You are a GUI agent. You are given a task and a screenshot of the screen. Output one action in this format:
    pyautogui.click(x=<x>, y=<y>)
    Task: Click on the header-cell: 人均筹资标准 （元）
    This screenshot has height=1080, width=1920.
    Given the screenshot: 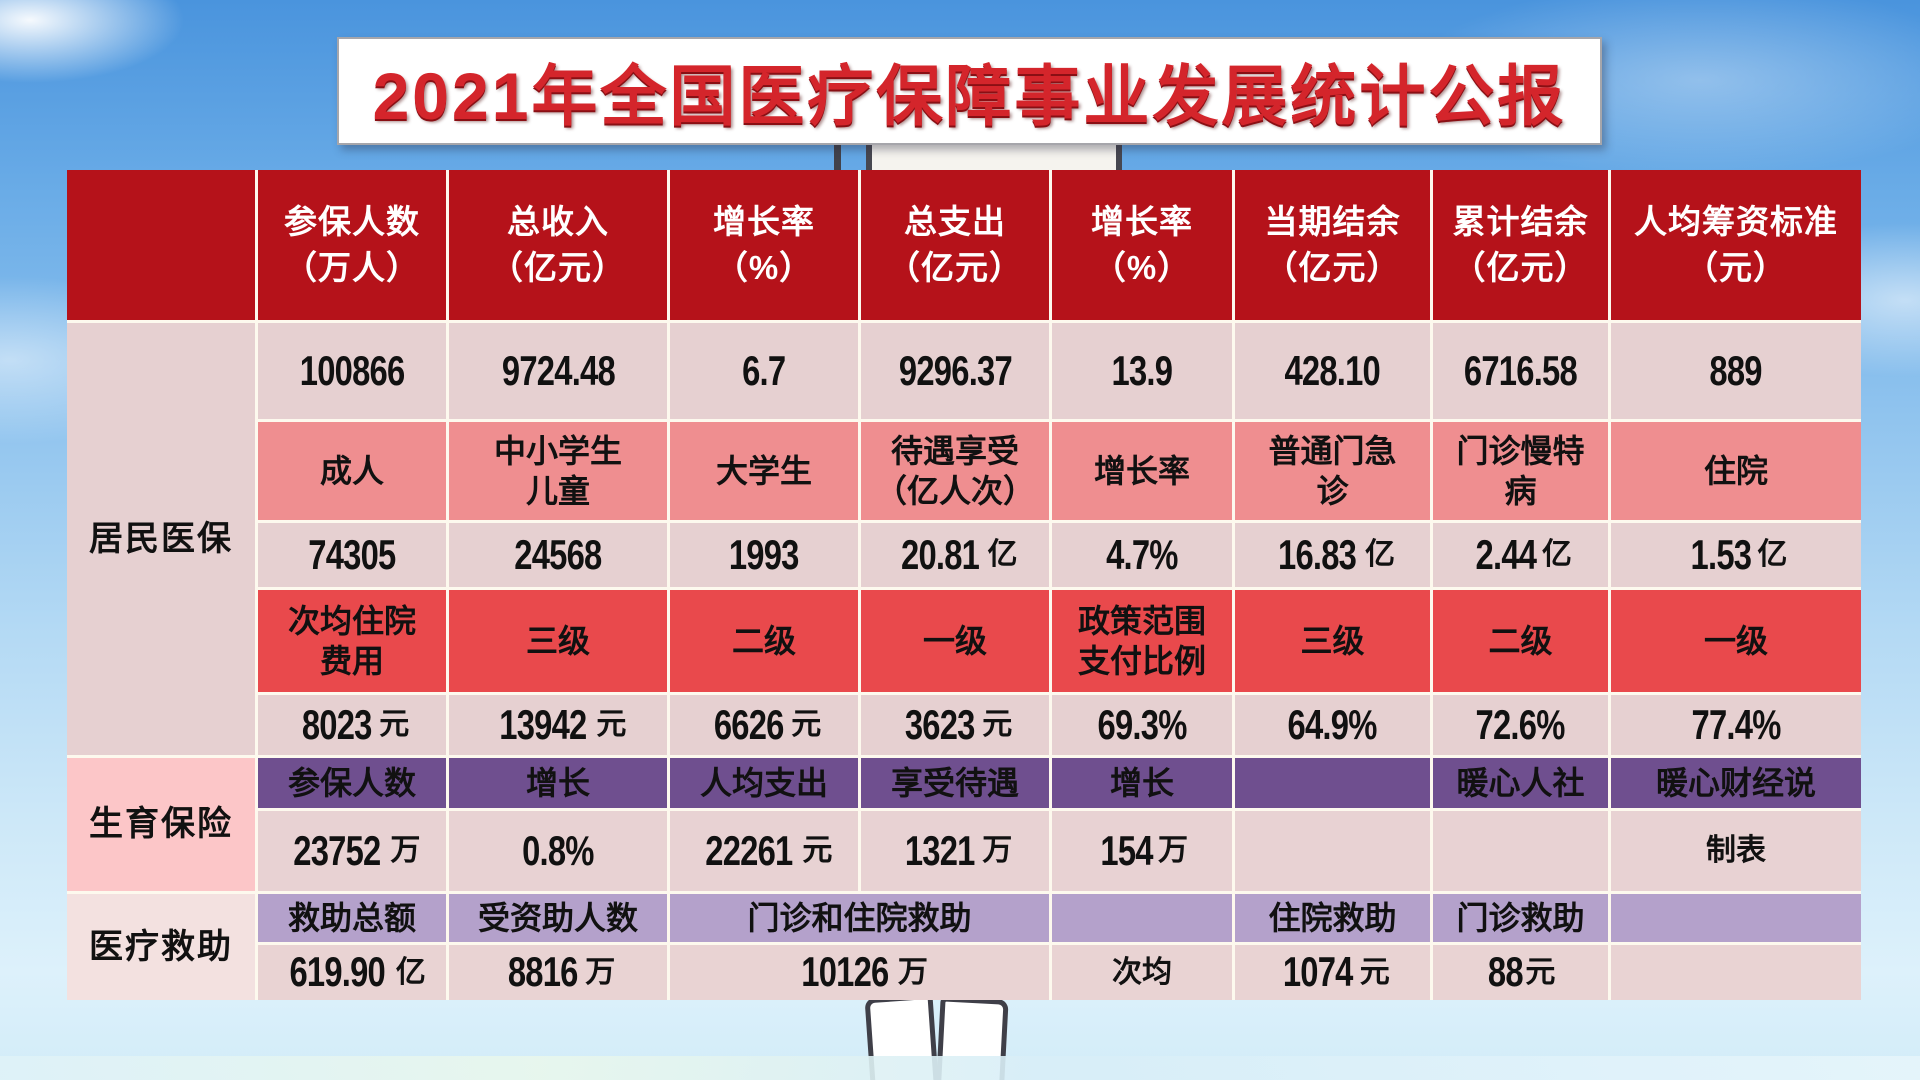 What is the action you would take?
    pyautogui.click(x=1736, y=245)
    